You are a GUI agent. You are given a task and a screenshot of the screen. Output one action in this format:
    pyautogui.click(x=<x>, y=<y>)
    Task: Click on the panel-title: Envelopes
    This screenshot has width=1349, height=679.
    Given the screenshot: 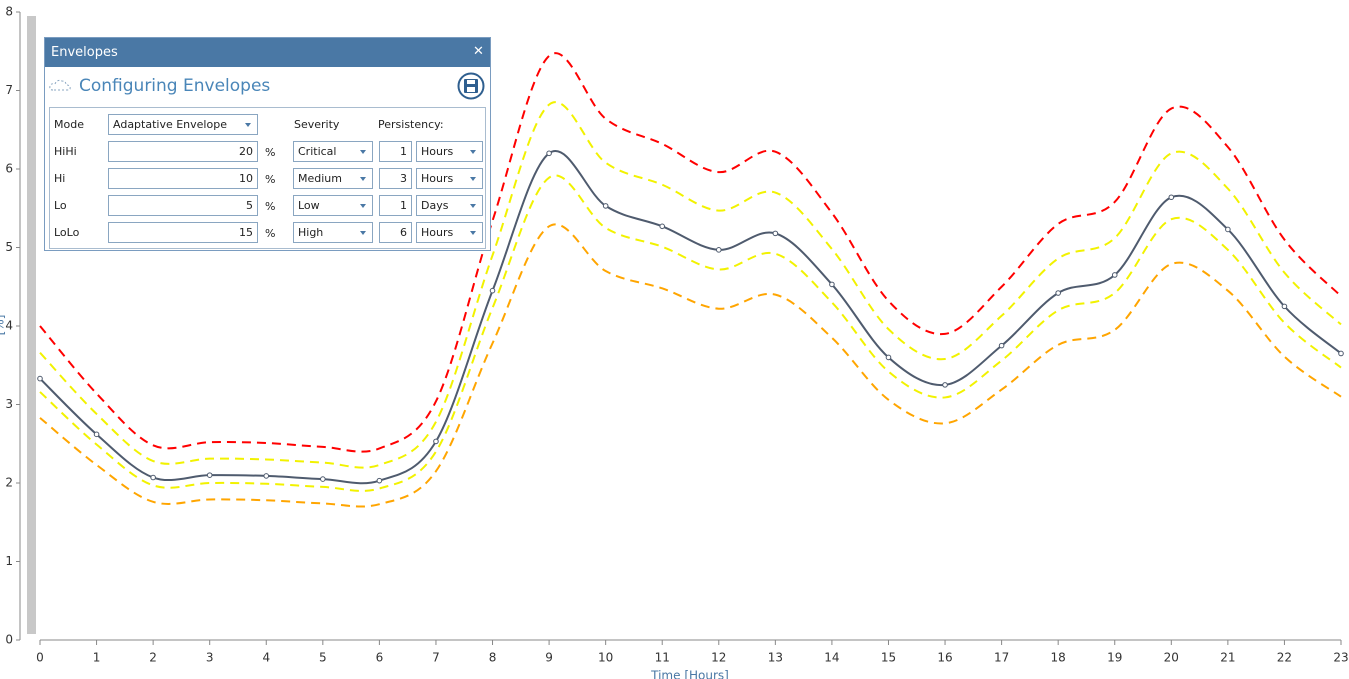 What is the action you would take?
    pyautogui.click(x=84, y=52)
    